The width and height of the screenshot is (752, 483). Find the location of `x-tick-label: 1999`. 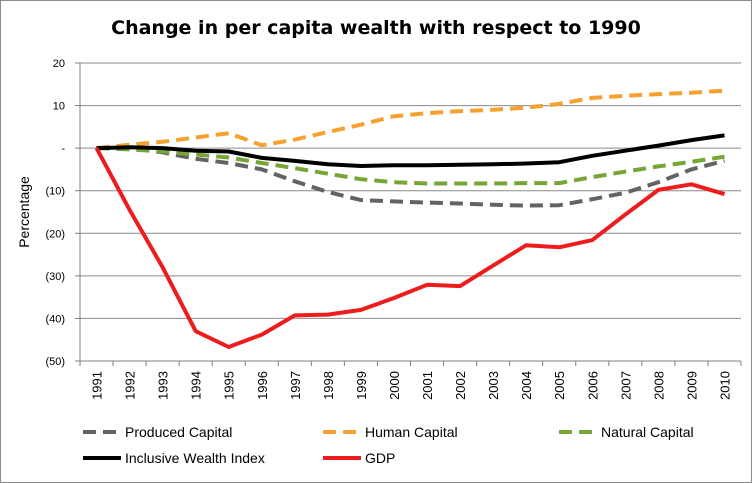

x-tick-label: 1999 is located at coordinates (361, 385).